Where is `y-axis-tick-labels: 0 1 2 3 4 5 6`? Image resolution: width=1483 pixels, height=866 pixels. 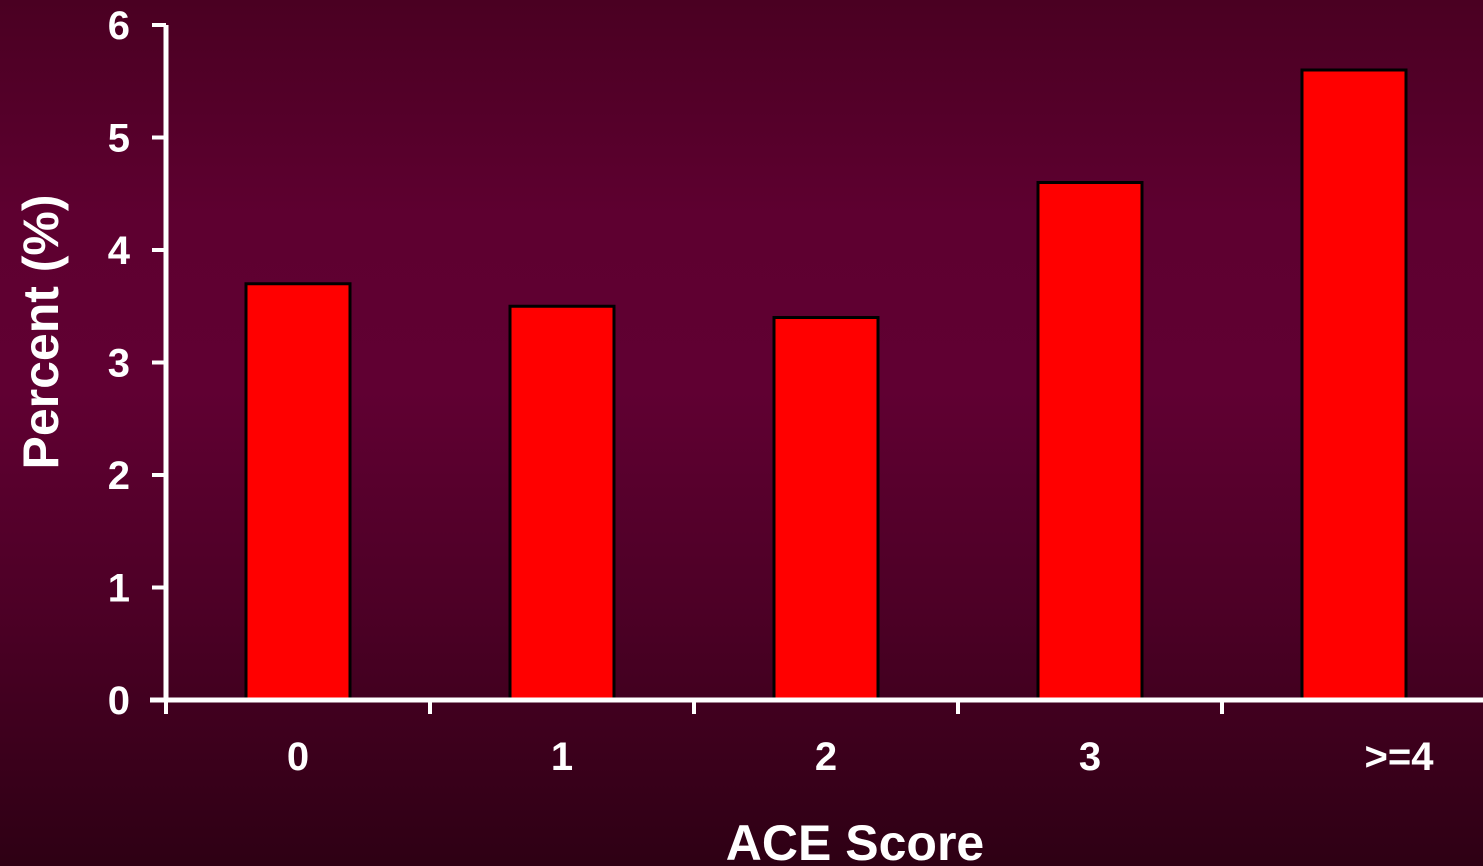 y-axis-tick-labels: 0 1 2 3 4 5 6 is located at coordinates (119, 363).